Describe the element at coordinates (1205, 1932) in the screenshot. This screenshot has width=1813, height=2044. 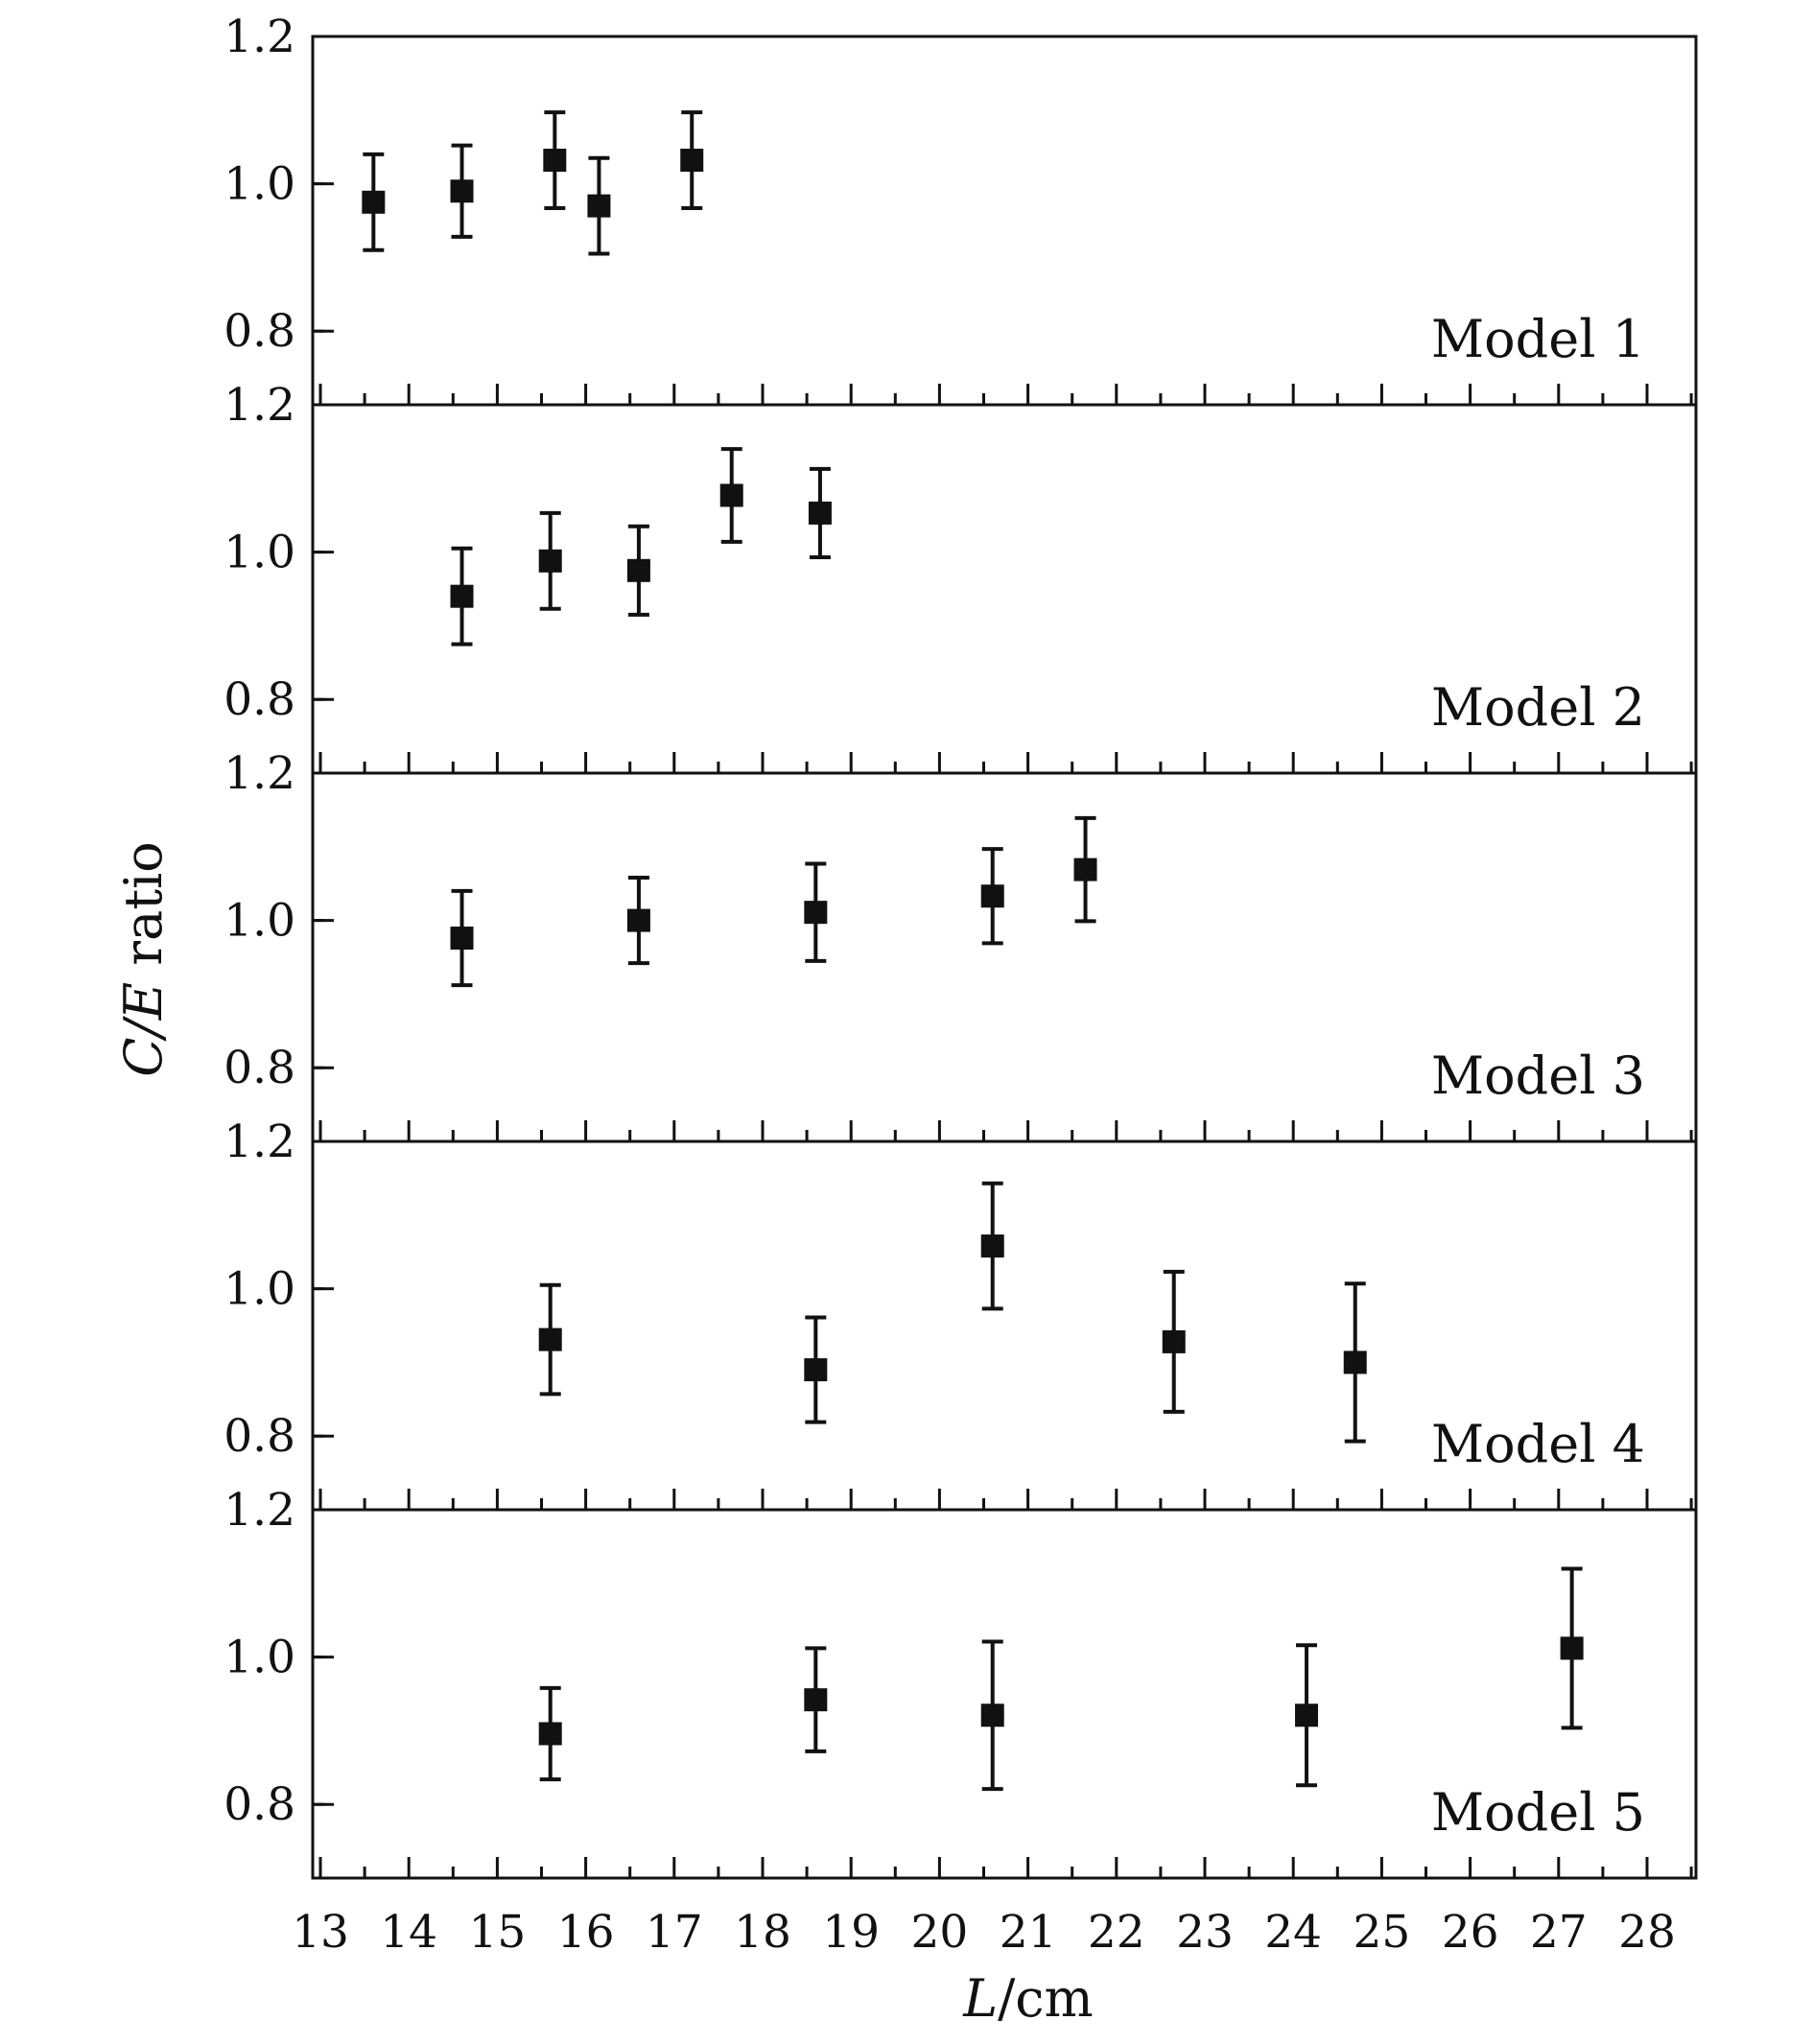
I see `x-tick-label: 23` at that location.